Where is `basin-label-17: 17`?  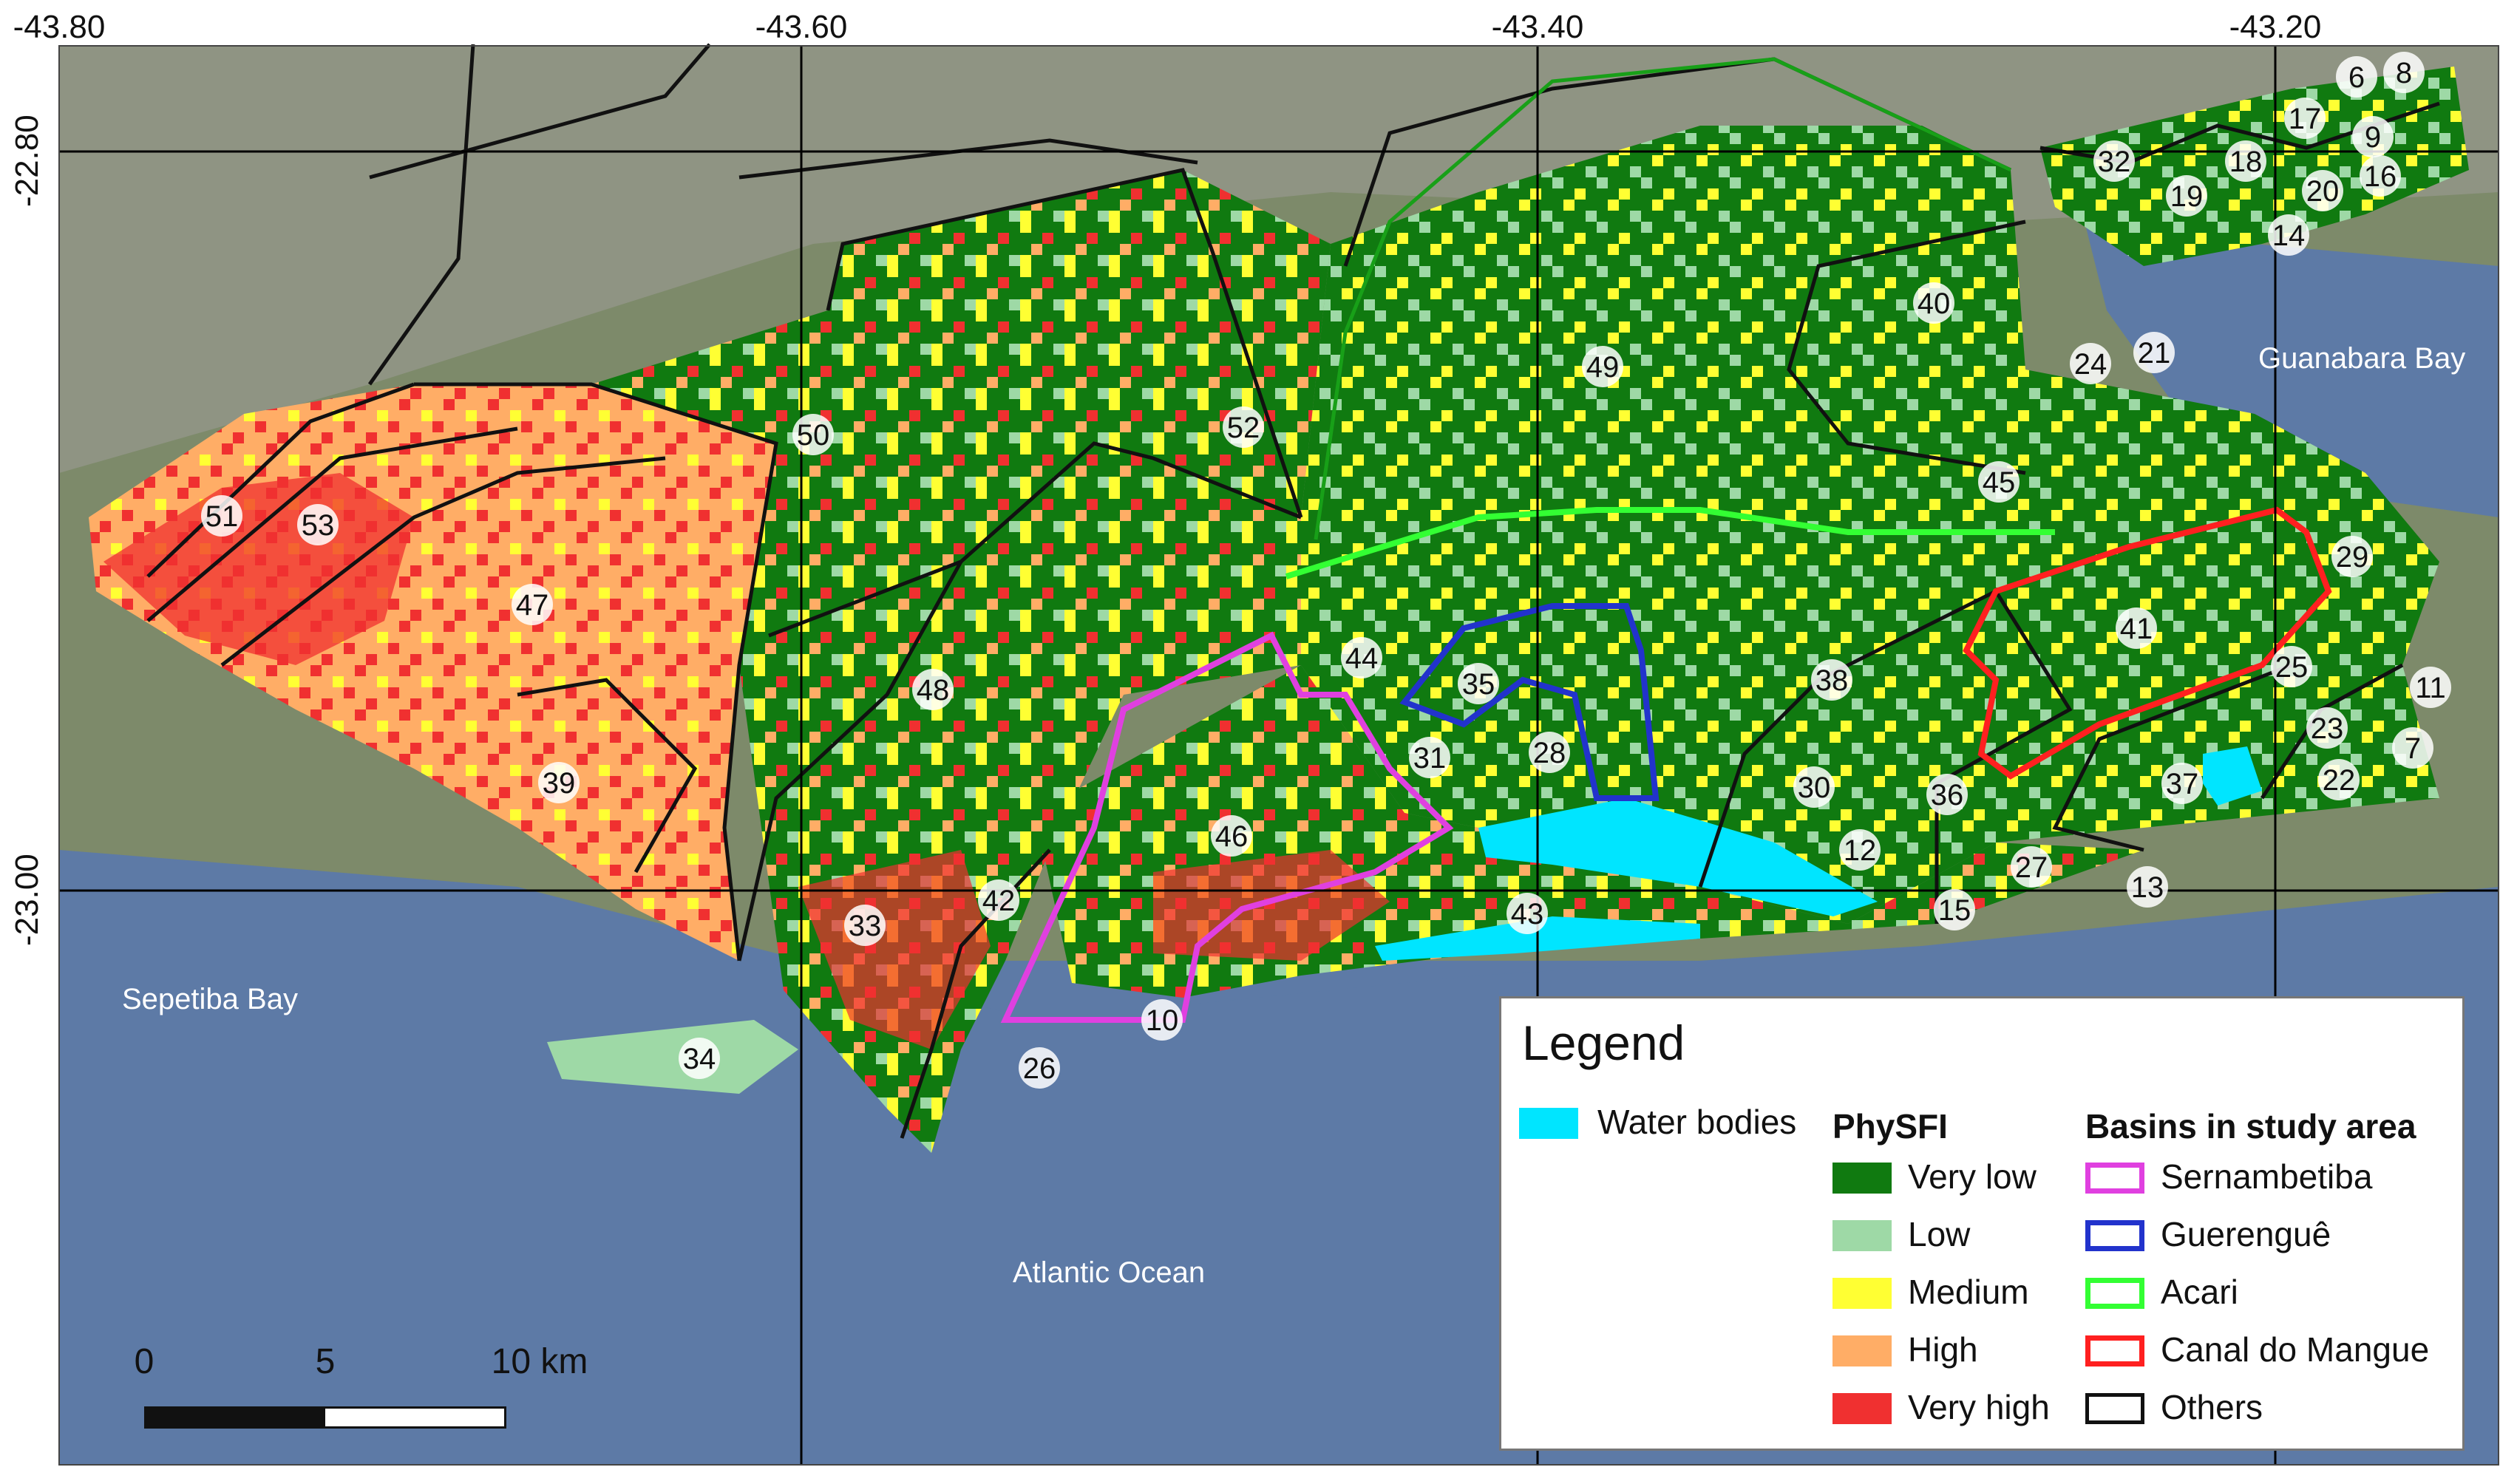 basin-label-17: 17 is located at coordinates (2305, 119).